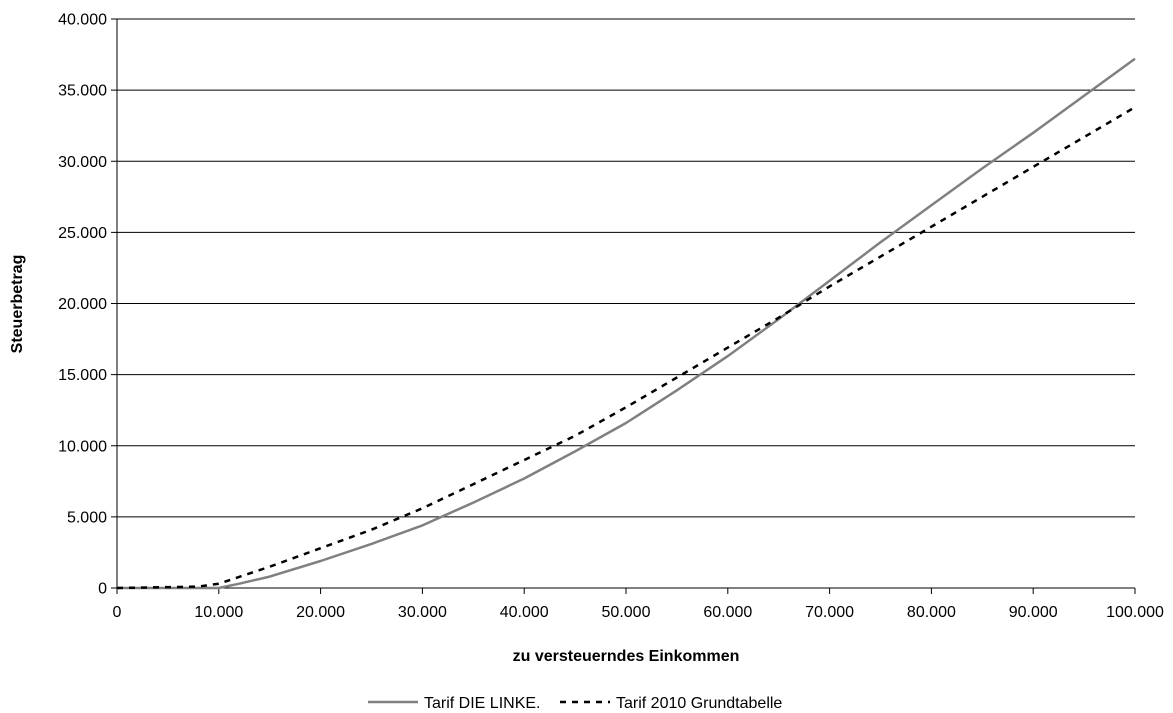 The width and height of the screenshot is (1173, 713). What do you see at coordinates (320, 612) in the screenshot?
I see `x-tick-label: 20.000` at bounding box center [320, 612].